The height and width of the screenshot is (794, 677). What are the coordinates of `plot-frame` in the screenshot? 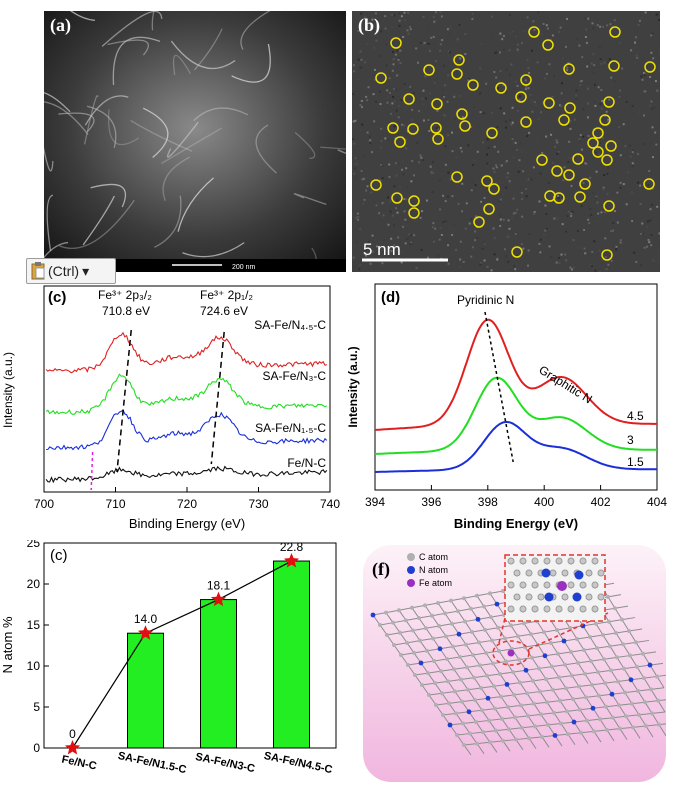 It's located at (190, 645).